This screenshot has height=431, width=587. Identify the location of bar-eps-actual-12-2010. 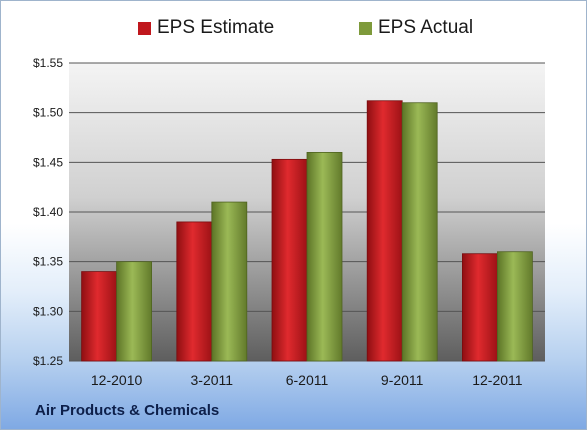
(134, 311).